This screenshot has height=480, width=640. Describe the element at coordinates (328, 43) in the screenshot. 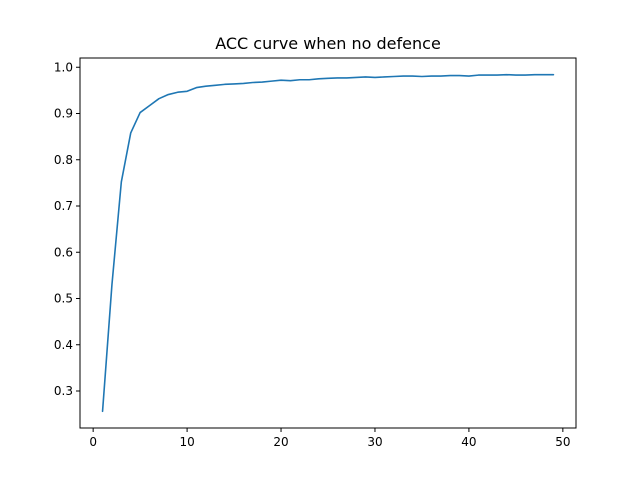

I see `chart-title: ACC curve when no defence` at that location.